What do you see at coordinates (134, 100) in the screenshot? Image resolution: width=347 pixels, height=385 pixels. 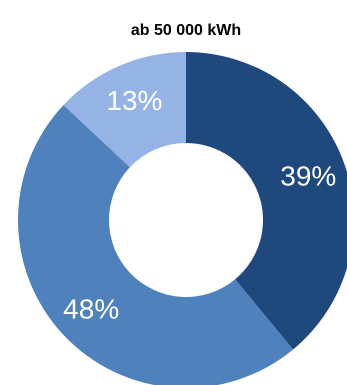 I see `slice-label-3: 13%` at bounding box center [134, 100].